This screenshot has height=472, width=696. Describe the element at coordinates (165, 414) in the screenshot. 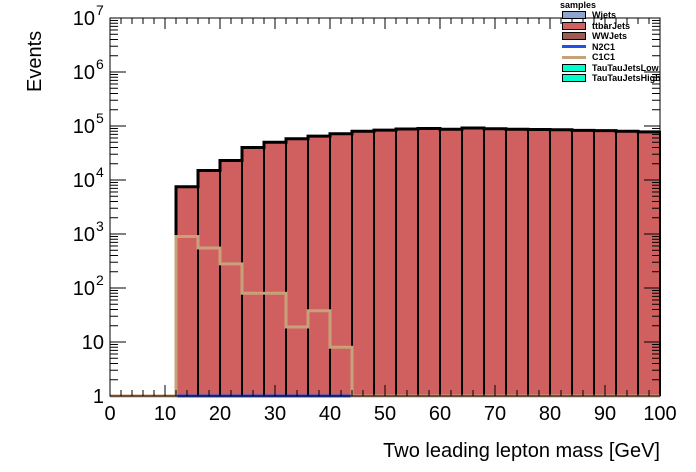

I see `x-tick-label: 10` at that location.